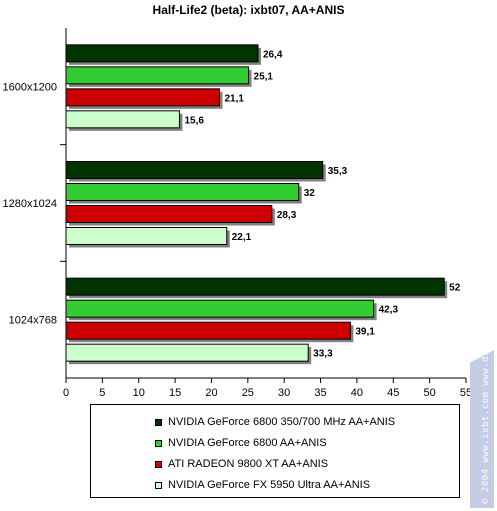  I want to click on x-tick-label: 55, so click(466, 393).